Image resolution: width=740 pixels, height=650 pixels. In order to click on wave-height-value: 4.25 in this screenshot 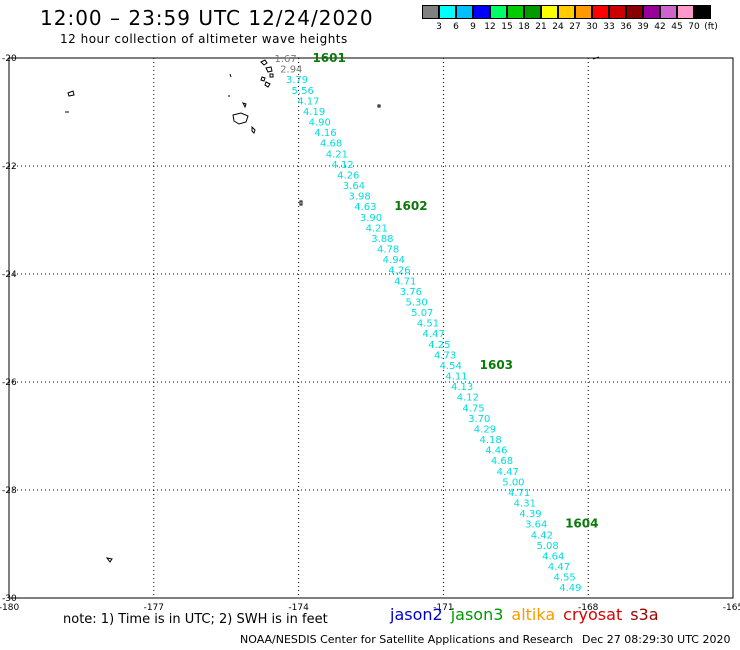, I will do `click(439, 345)`.